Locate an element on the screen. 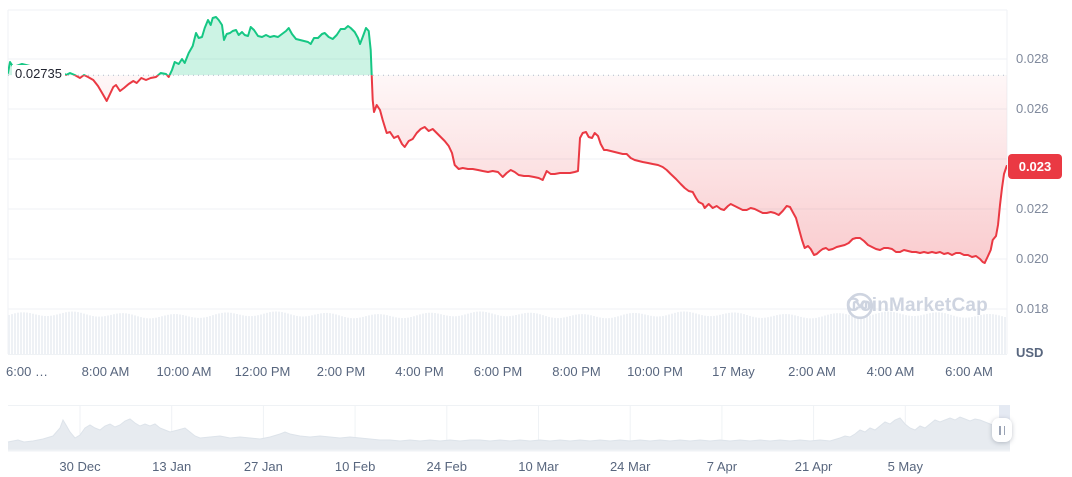 The image size is (1072, 477). current-price-badge: 0.023 is located at coordinates (1035, 166).